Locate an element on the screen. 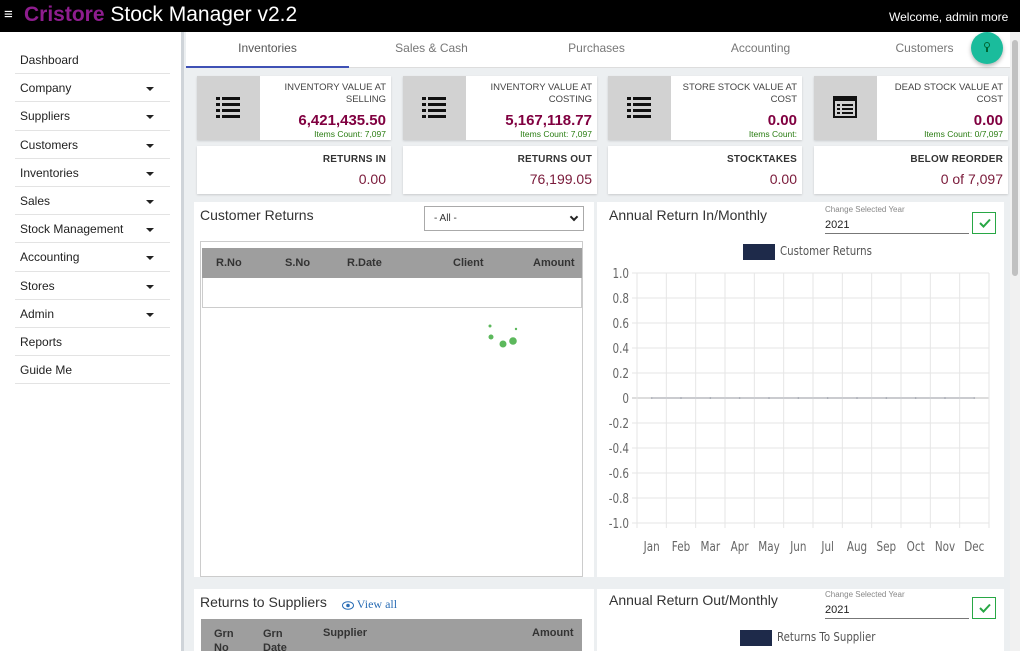  y-tick-label: 1.0 is located at coordinates (620, 273).